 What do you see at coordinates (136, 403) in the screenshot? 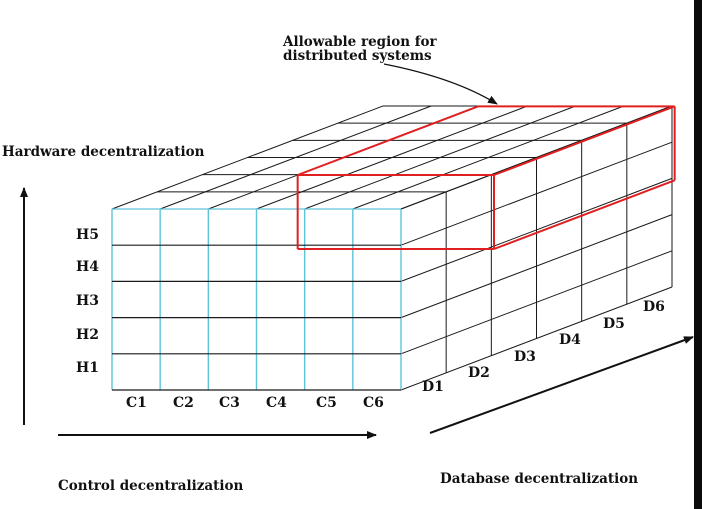
I see `tick-label-c1: C1` at bounding box center [136, 403].